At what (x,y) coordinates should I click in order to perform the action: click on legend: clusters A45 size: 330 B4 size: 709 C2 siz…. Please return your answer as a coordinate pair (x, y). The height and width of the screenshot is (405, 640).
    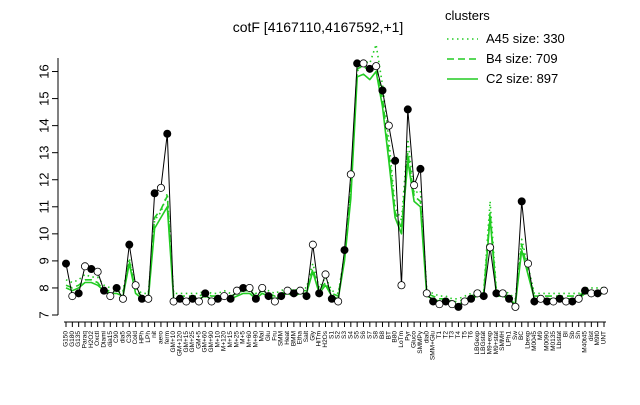
    Looking at the image, I should click on (505, 47).